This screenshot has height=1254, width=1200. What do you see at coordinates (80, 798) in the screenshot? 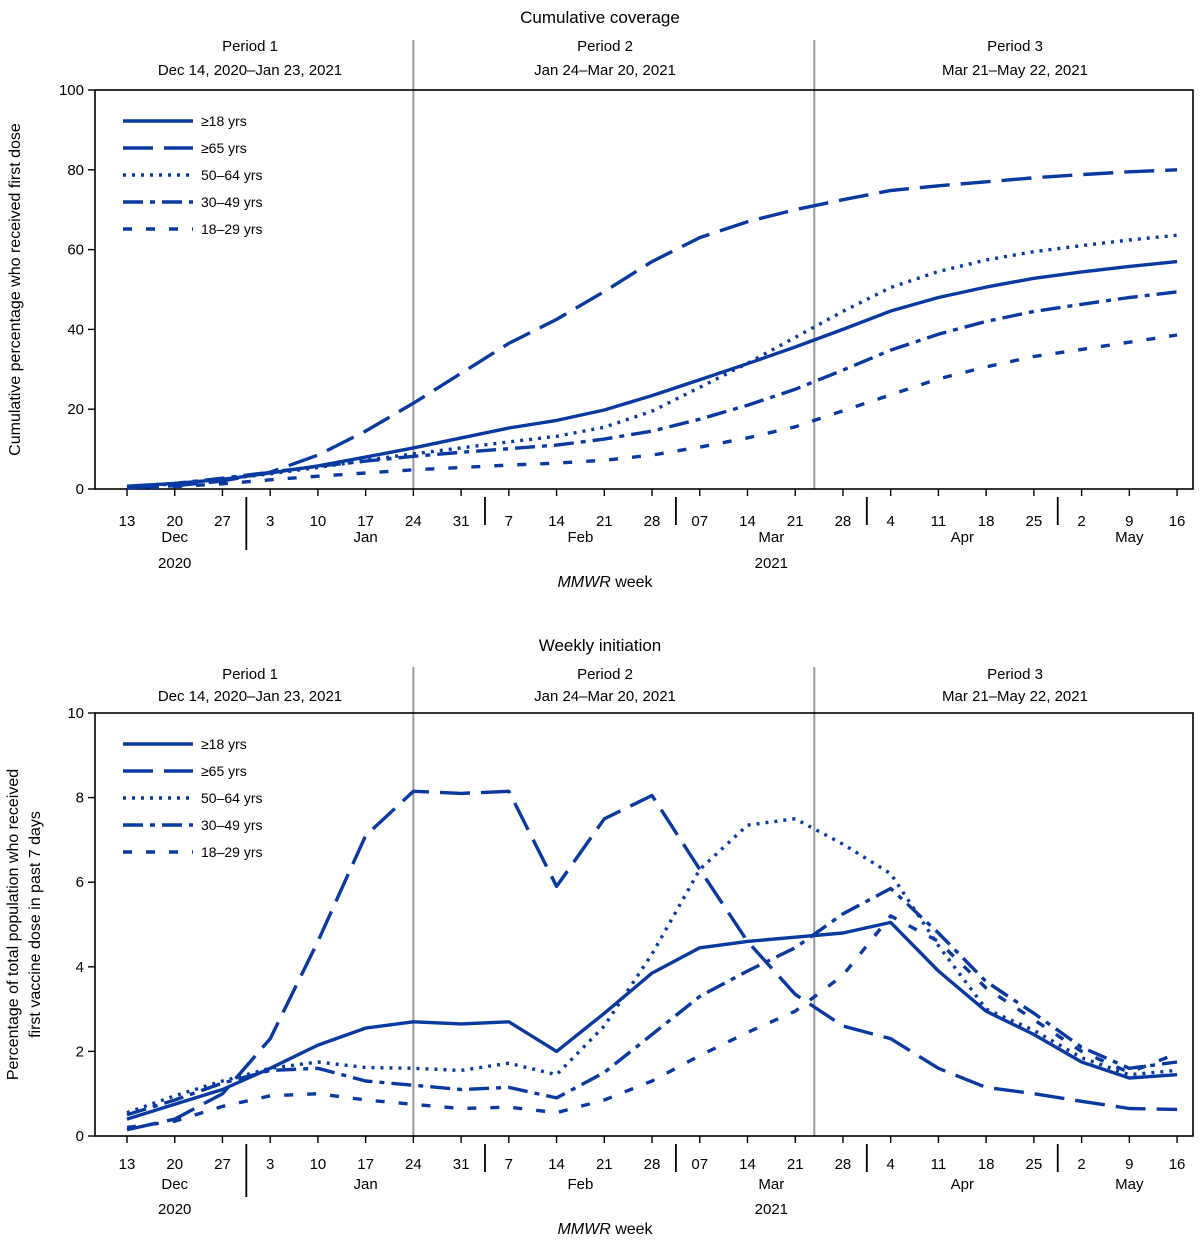
I see `y-tick-label: 8` at bounding box center [80, 798].